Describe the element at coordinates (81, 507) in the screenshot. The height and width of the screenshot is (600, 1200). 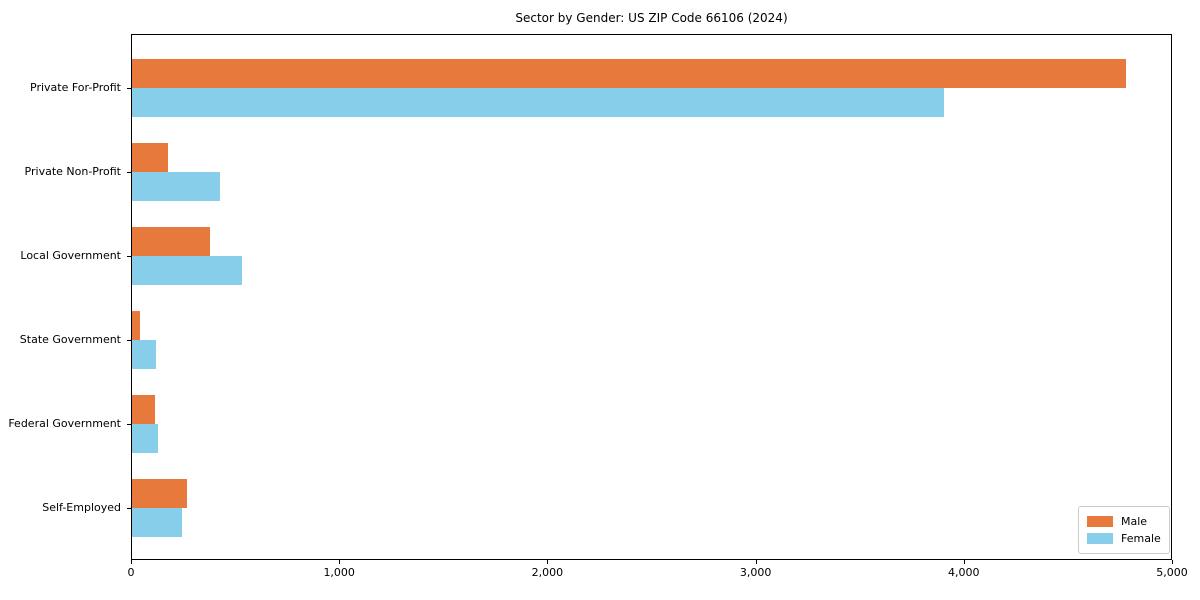
I see `y-tick-label: Self-Employed` at that location.